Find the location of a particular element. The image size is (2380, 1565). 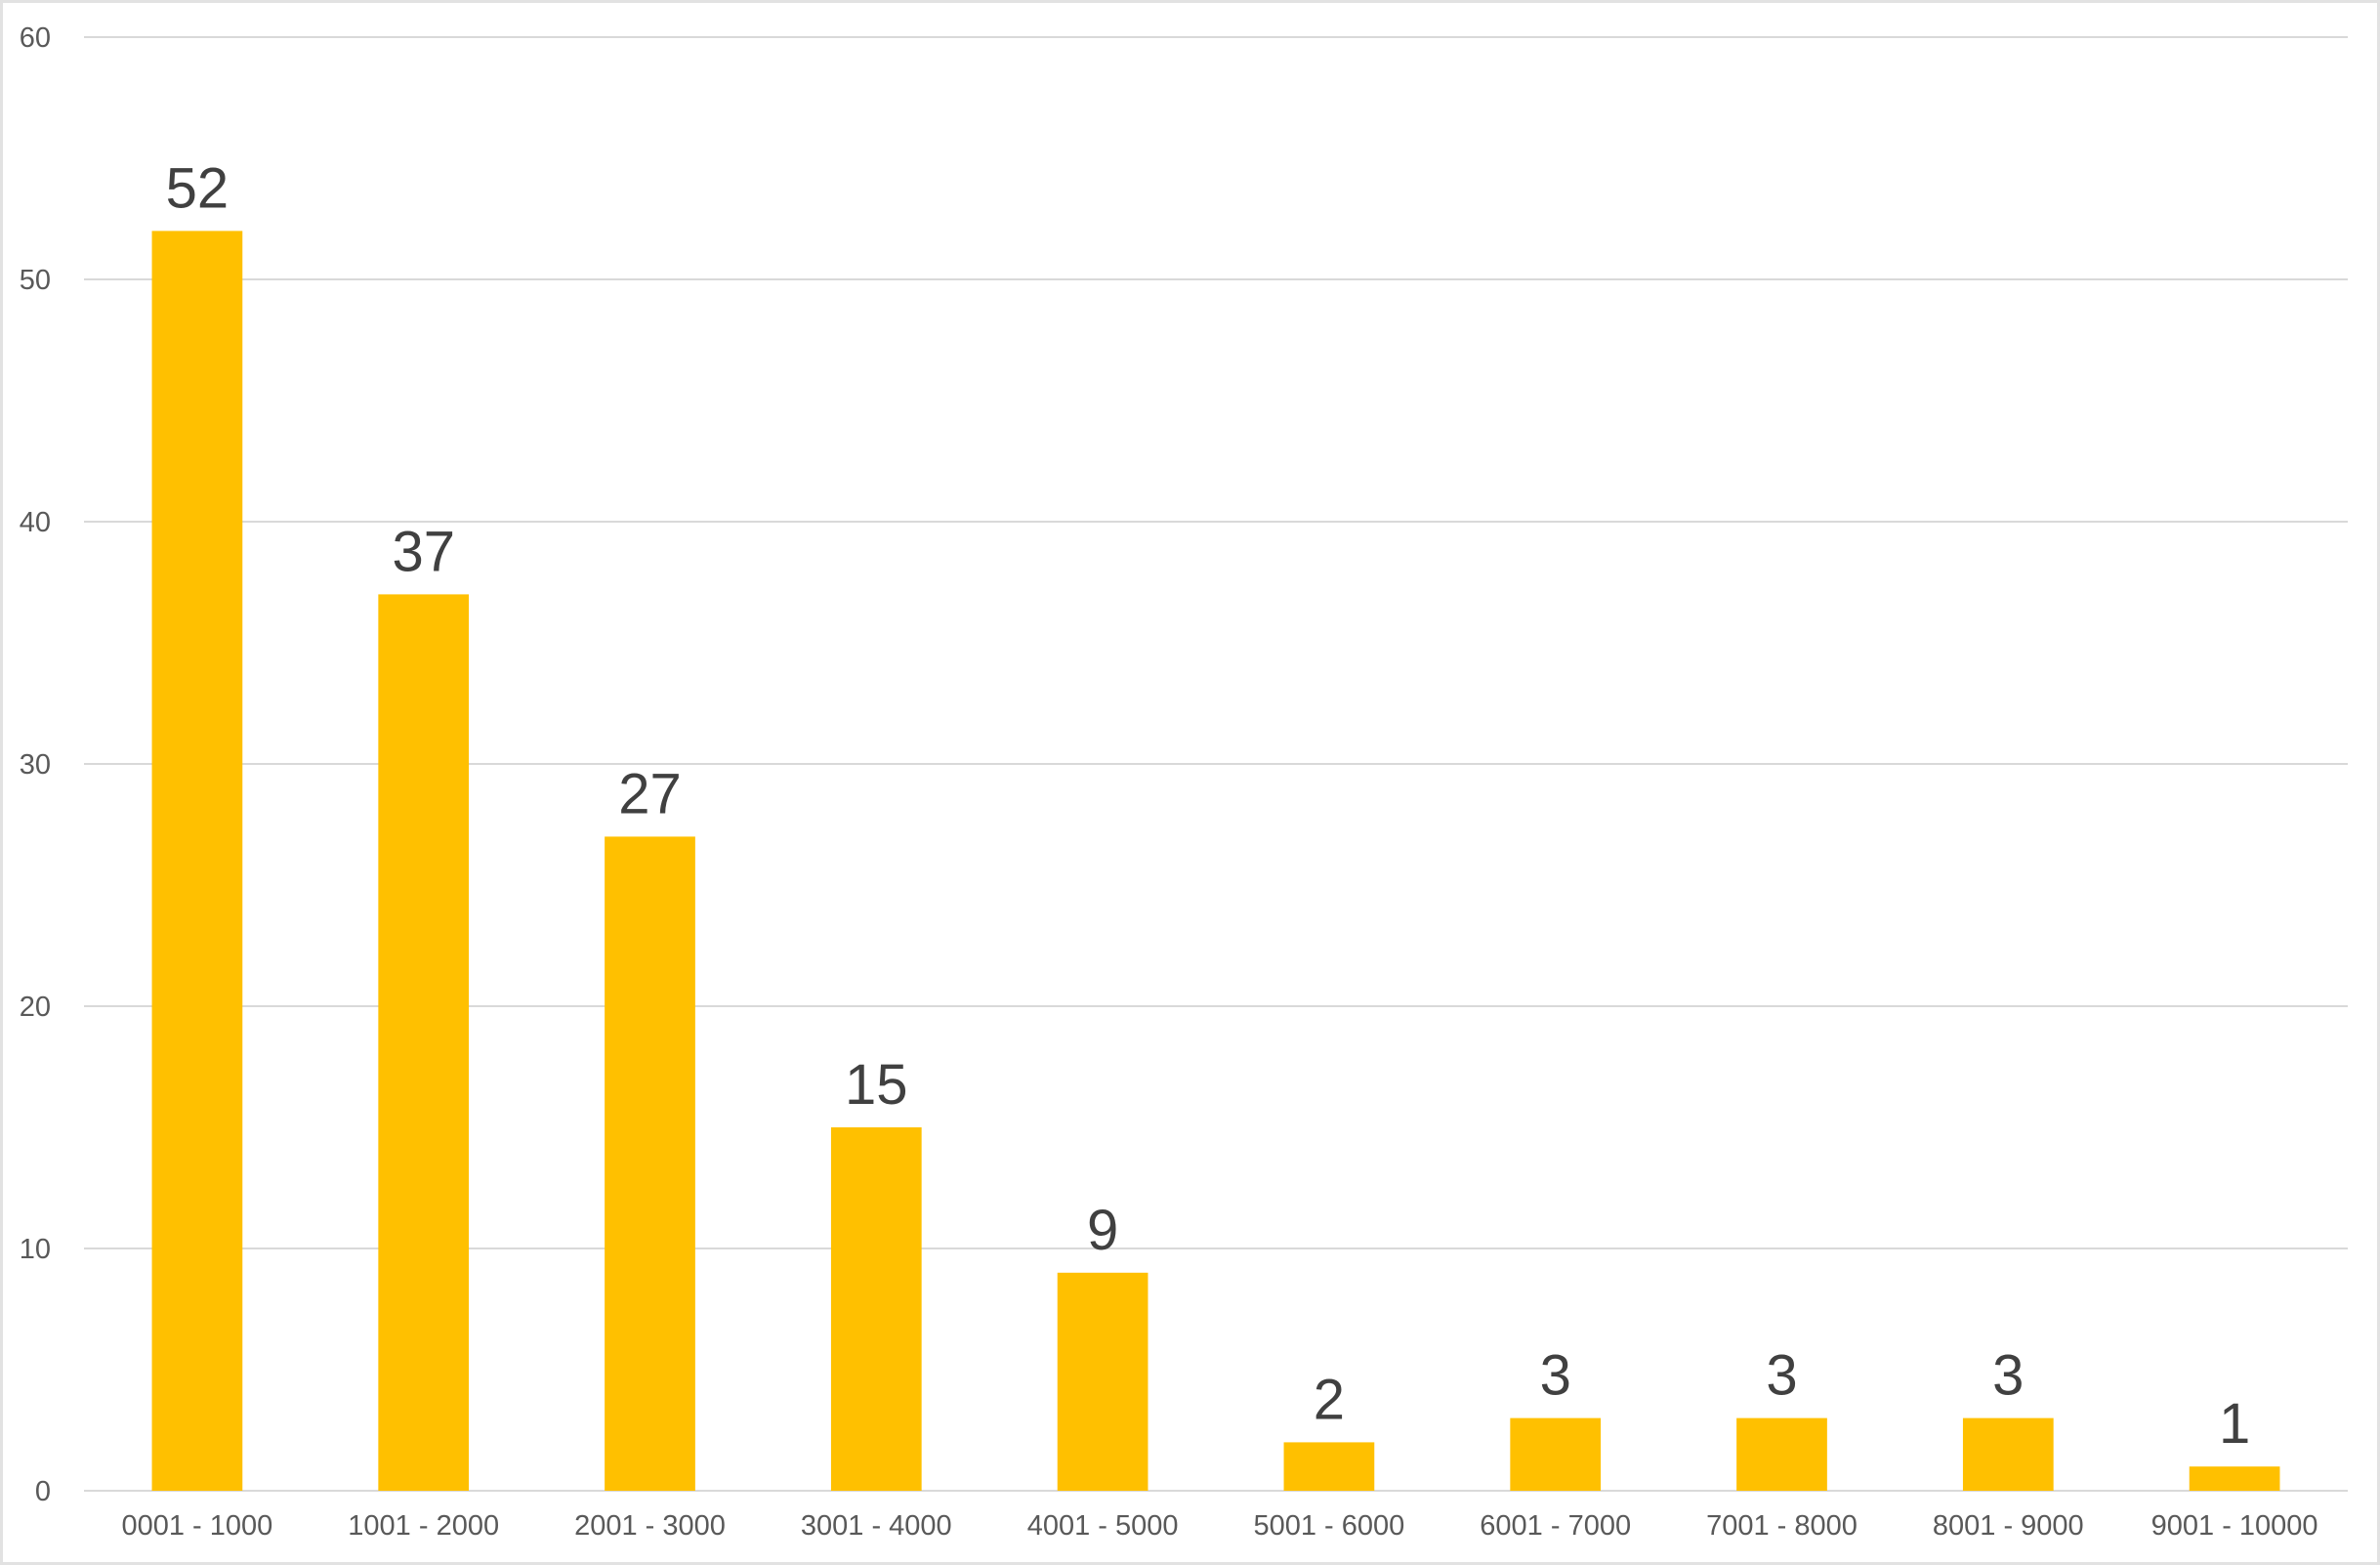

y-tick-label: 40 is located at coordinates (35, 523).